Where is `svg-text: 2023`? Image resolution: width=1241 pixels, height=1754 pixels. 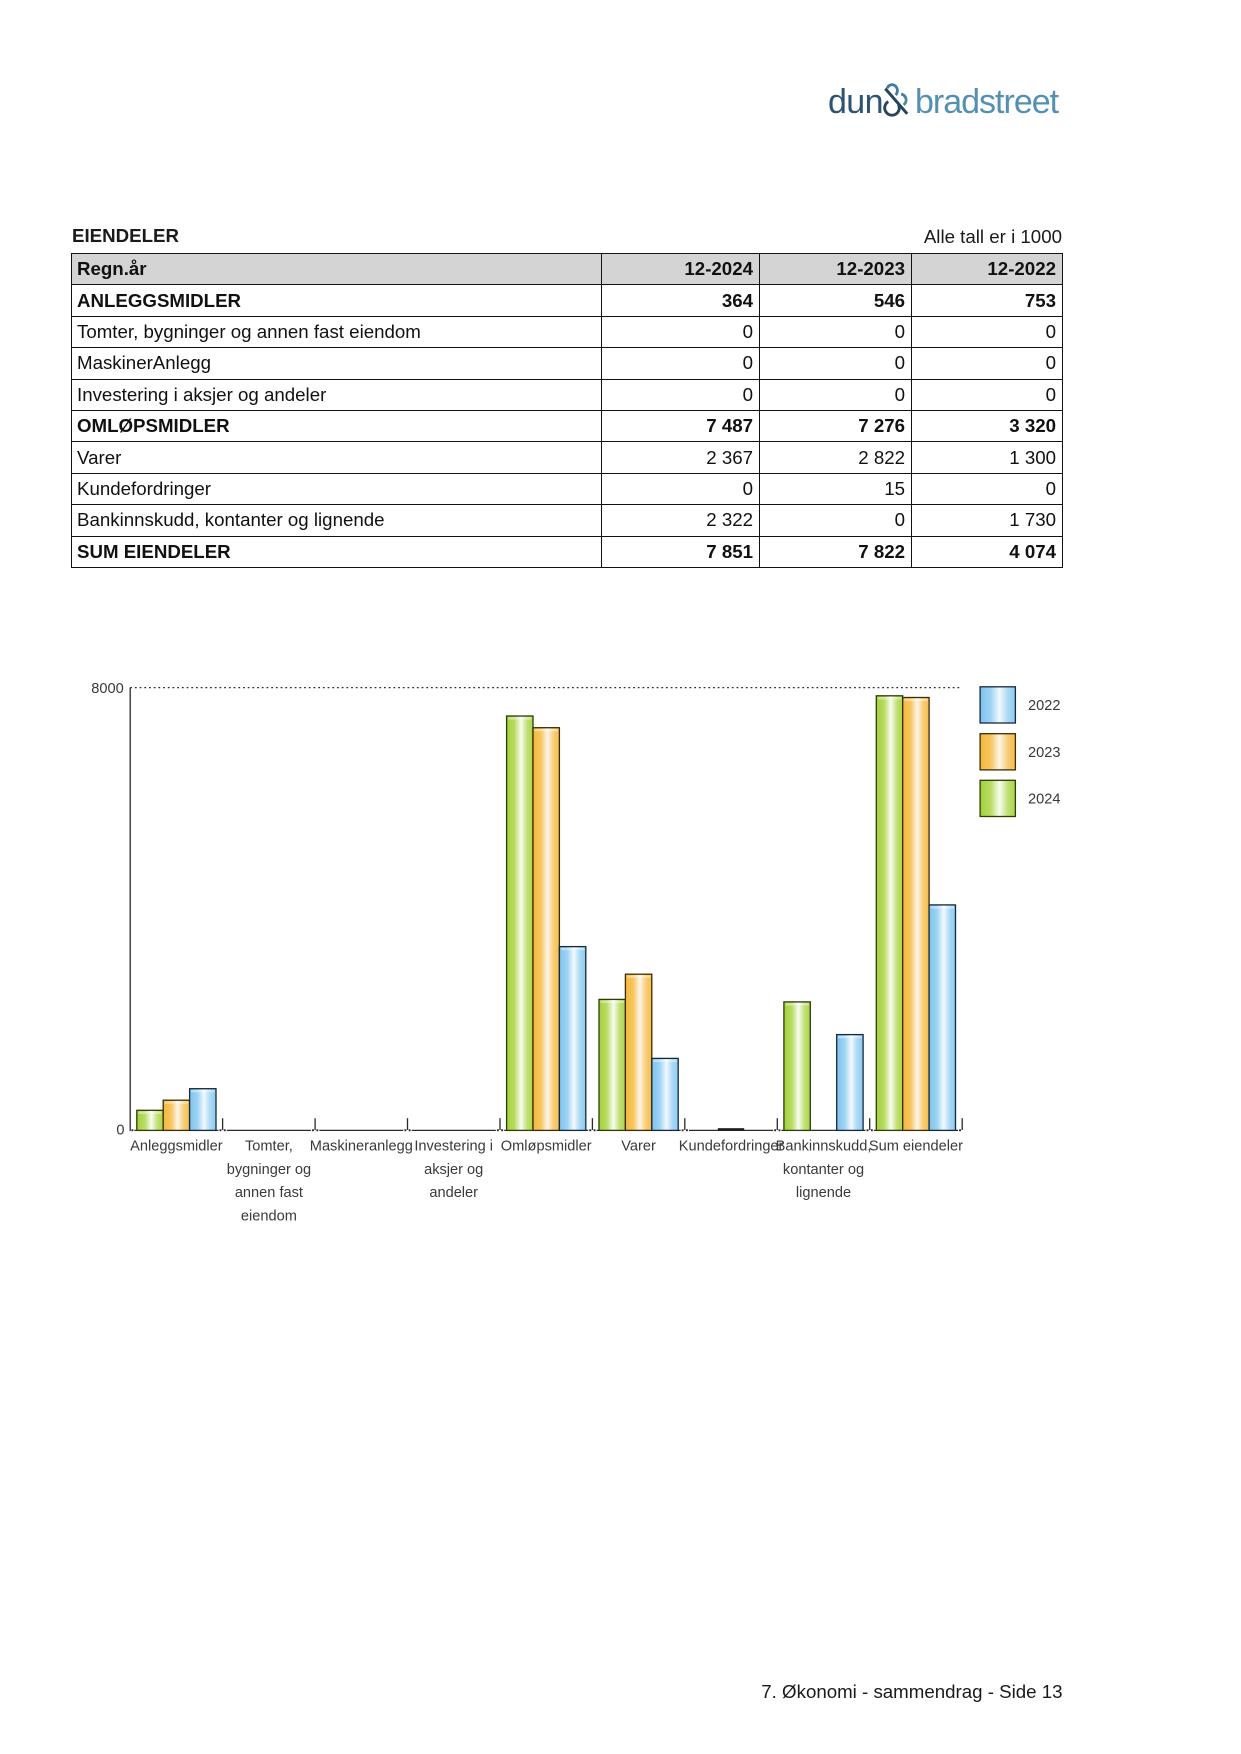
svg-text: 2023 is located at coordinates (1044, 753).